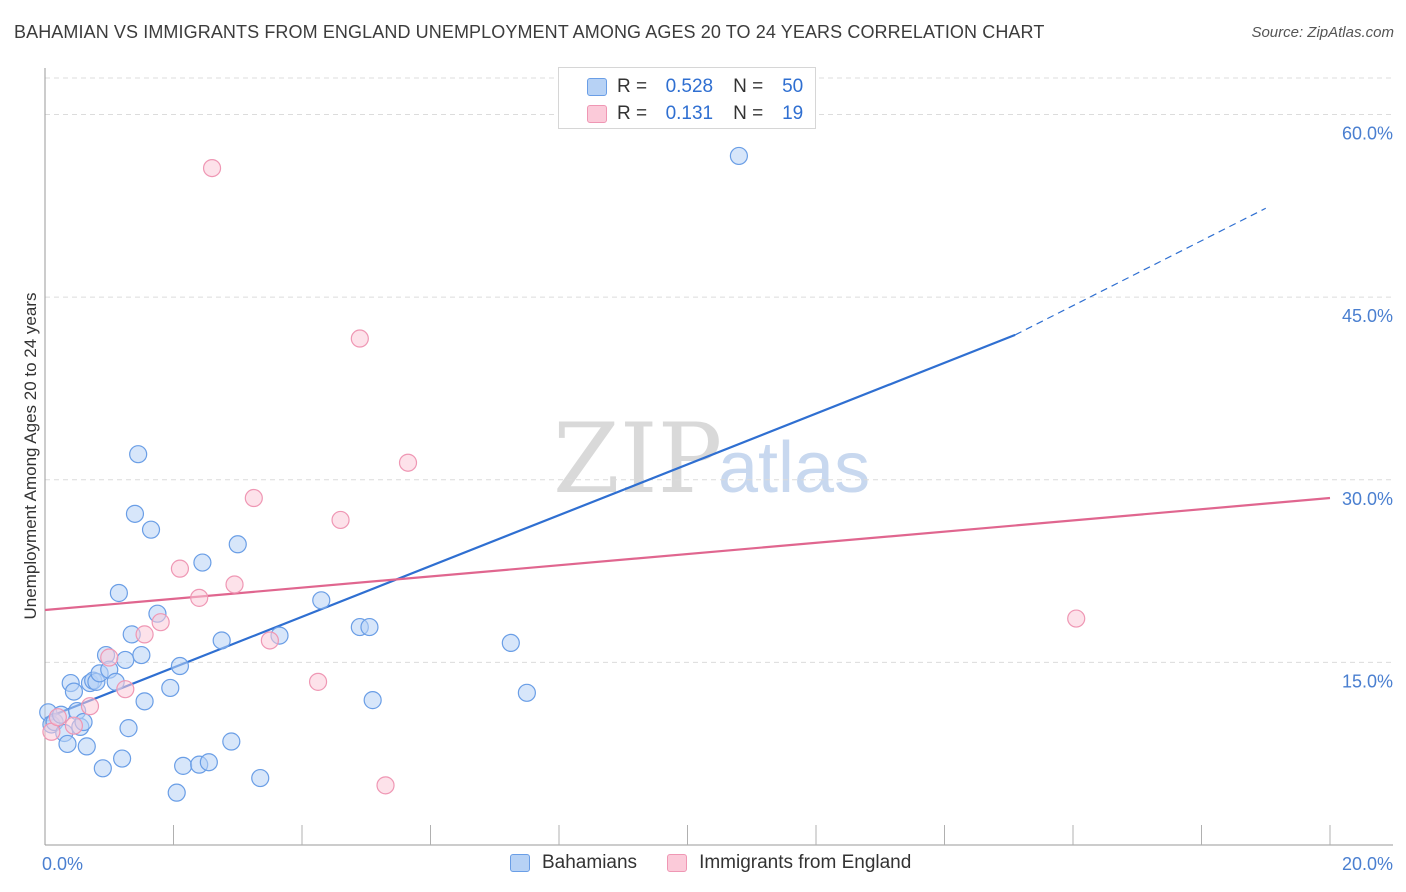 The image size is (1406, 892). Describe the element at coordinates (1367, 316) in the screenshot. I see `y-tick-label: 45.0%` at that location.